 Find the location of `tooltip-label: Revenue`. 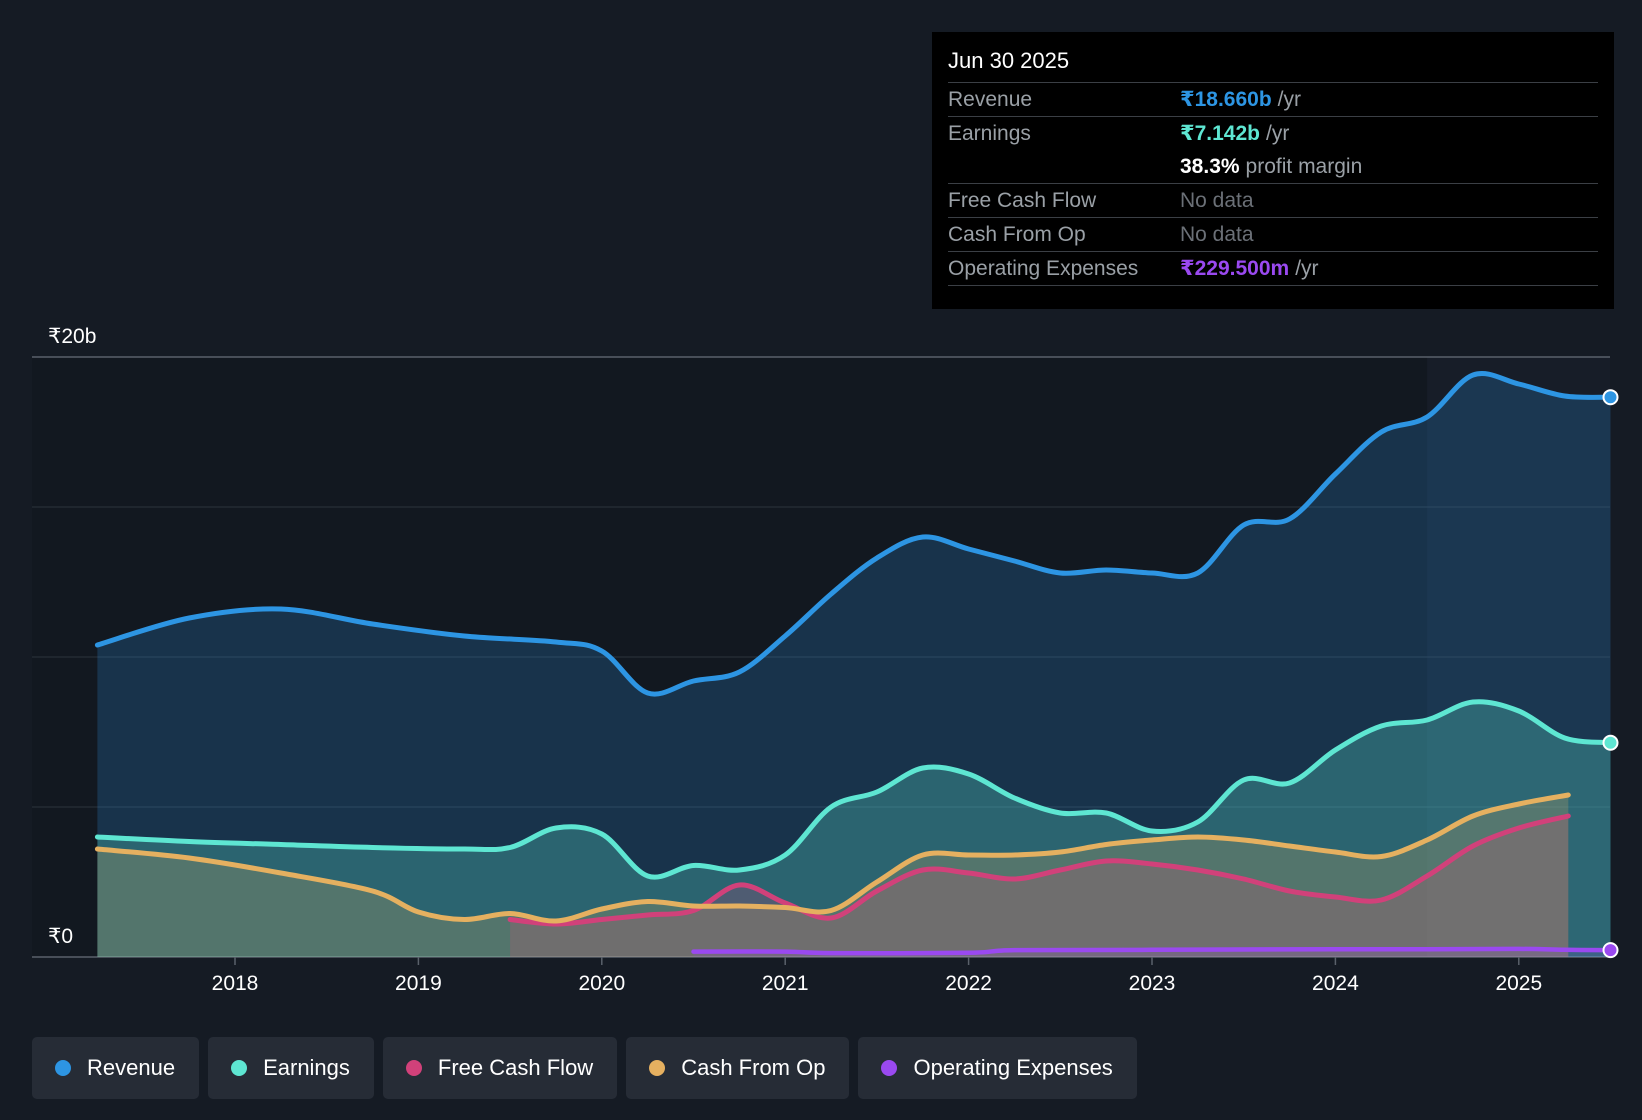

tooltip-label: Revenue is located at coordinates (990, 99).